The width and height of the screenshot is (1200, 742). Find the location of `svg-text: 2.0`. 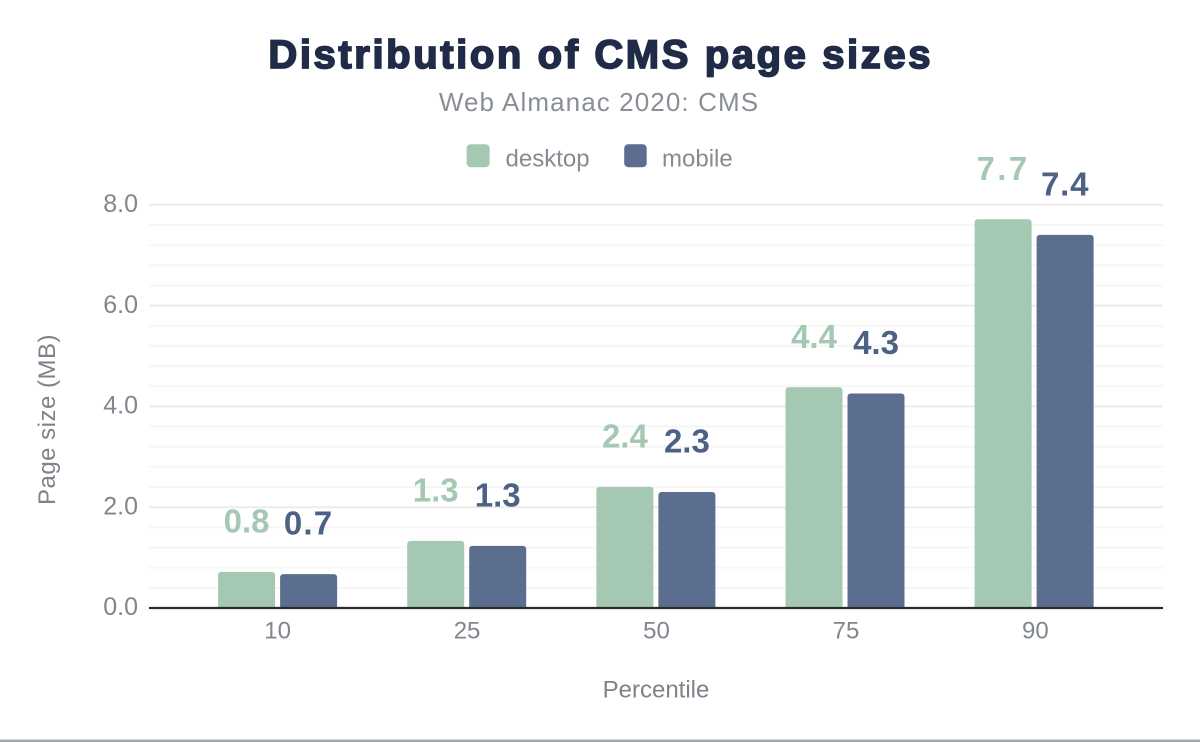

svg-text: 2.0 is located at coordinates (120, 506).